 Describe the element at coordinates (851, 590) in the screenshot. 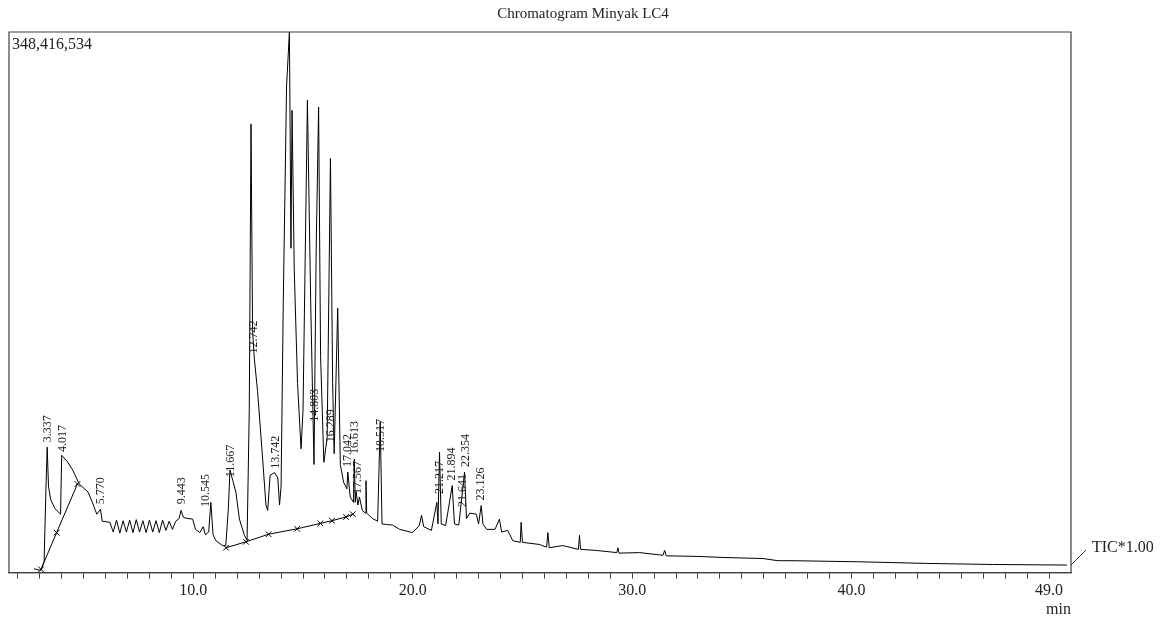

I see `x-tick-label: 40.0` at that location.